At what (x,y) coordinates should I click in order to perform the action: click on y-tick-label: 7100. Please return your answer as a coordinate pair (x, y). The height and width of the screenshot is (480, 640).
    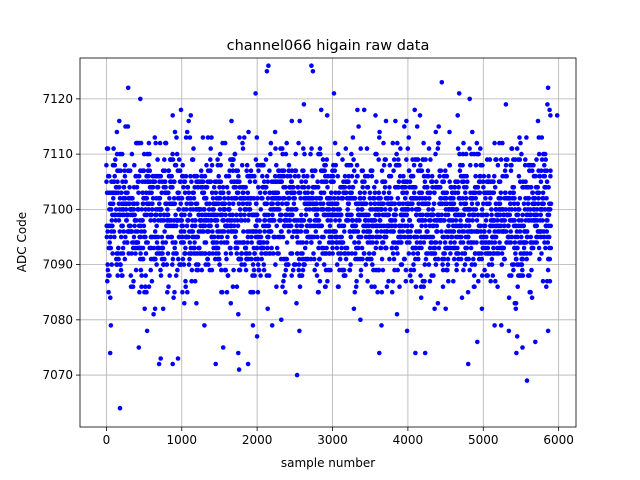
    Looking at the image, I should click on (57, 209).